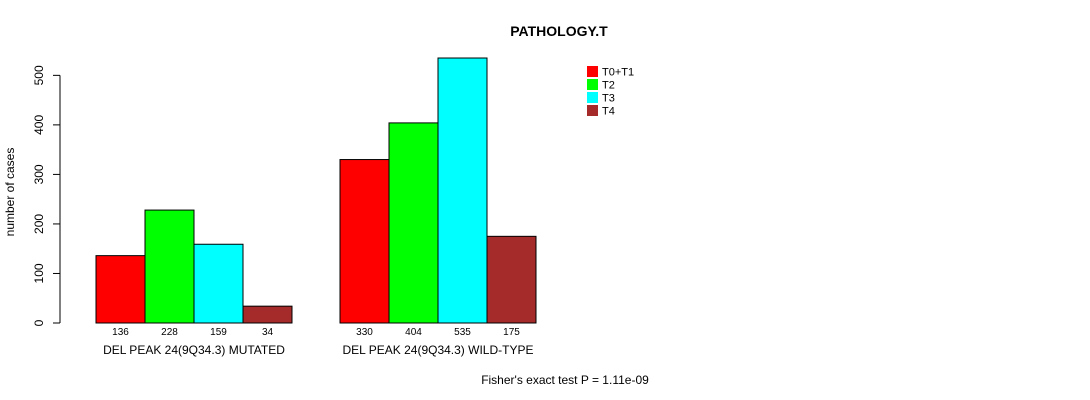 This screenshot has width=1090, height=400. I want to click on group-label: DEL PEAK 24(9Q34.3) WILD-TYPE, so click(438, 350).